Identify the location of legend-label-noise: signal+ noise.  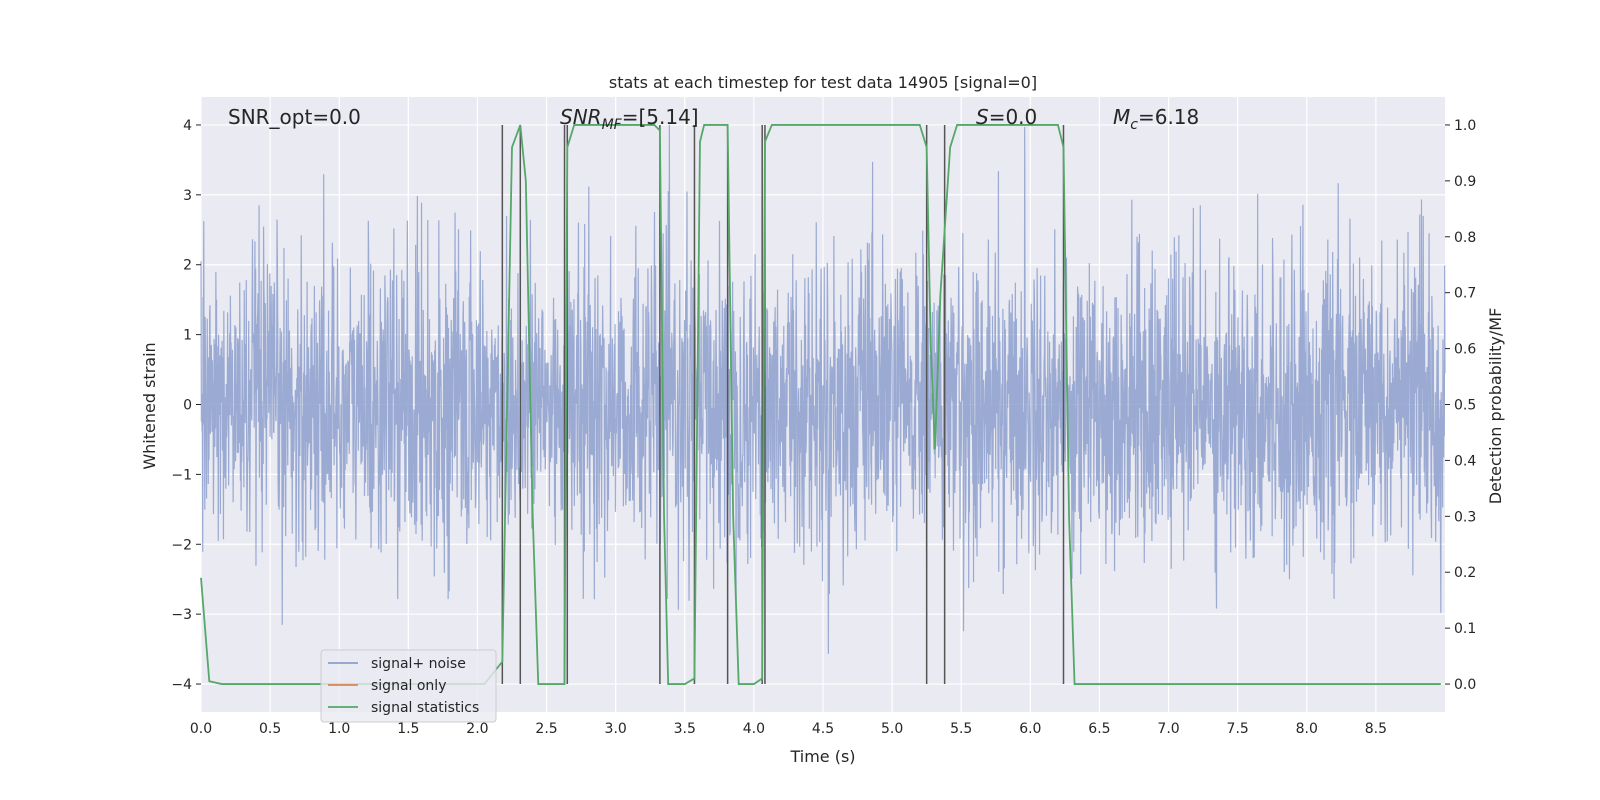
(418, 664).